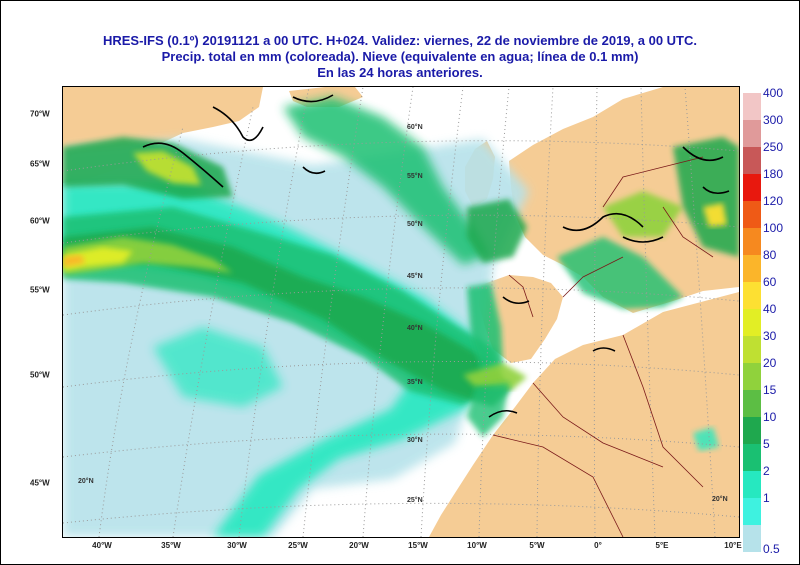 The height and width of the screenshot is (565, 800). I want to click on precip-africa-coast, so click(488, 410).